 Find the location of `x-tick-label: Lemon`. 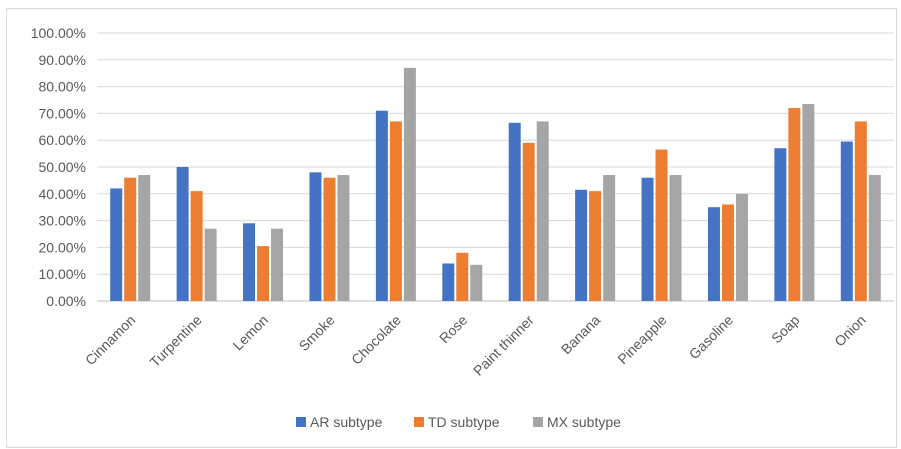

x-tick-label: Lemon is located at coordinates (251, 333).